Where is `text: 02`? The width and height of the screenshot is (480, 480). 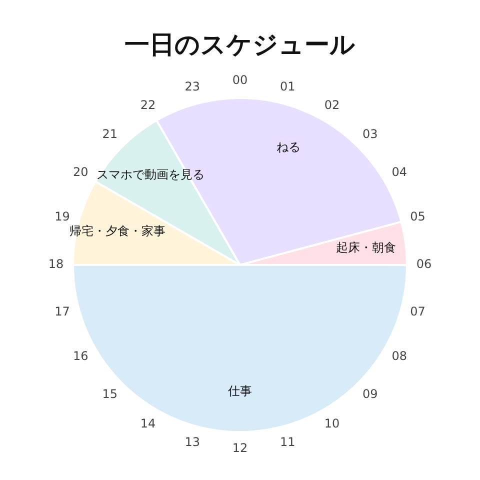 text: 02 is located at coordinates (332, 105).